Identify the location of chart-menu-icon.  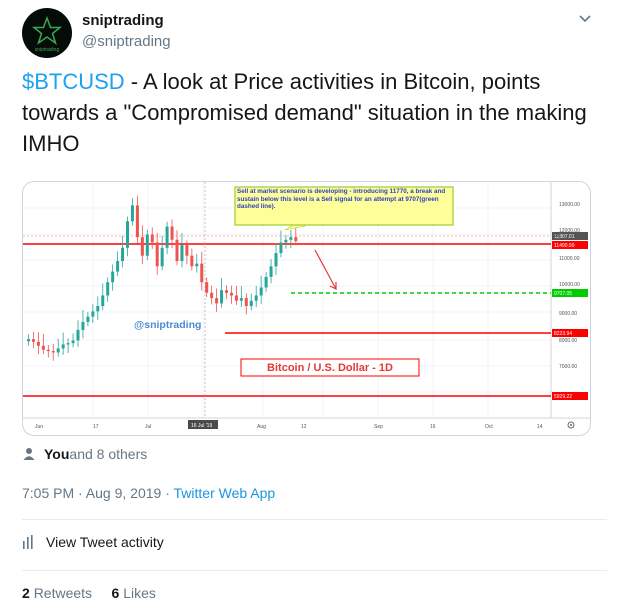
(557, 236).